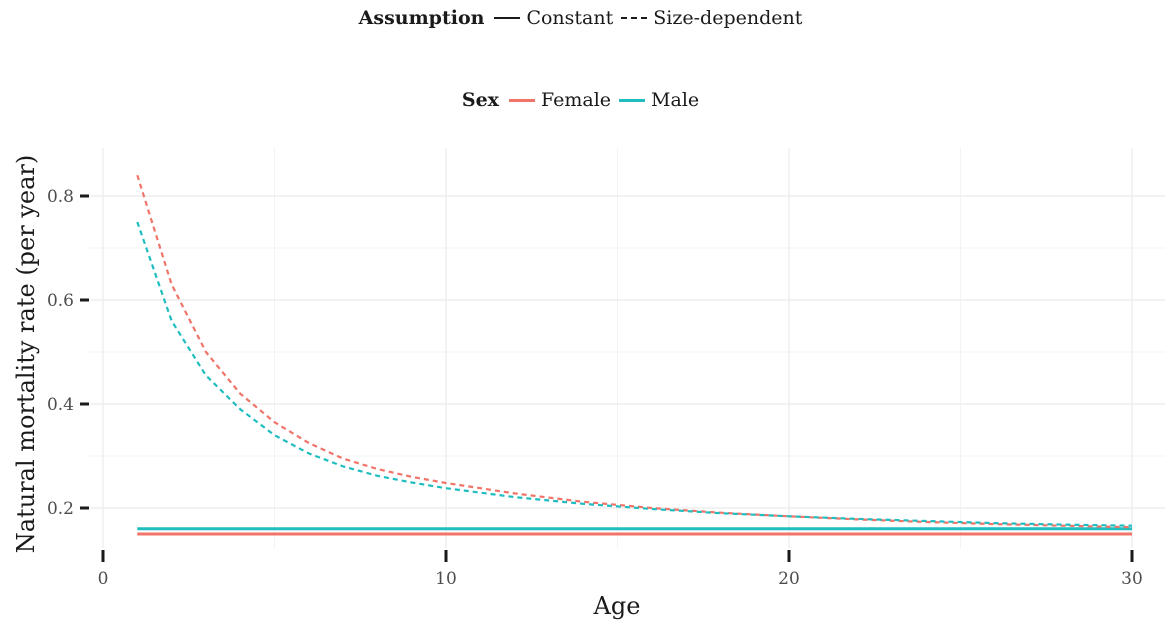 Image resolution: width=1169 pixels, height=621 pixels. Describe the element at coordinates (576, 100) in the screenshot. I see `legend-label-female: Female` at that location.